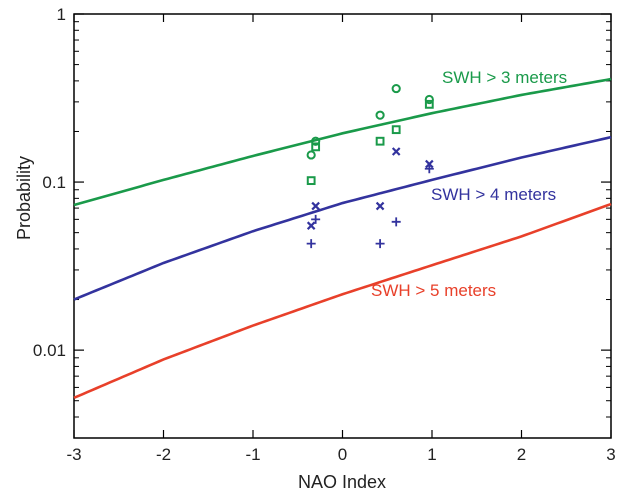 The height and width of the screenshot is (496, 627). What do you see at coordinates (610, 454) in the screenshot?
I see `x-tick-label: 3` at bounding box center [610, 454].